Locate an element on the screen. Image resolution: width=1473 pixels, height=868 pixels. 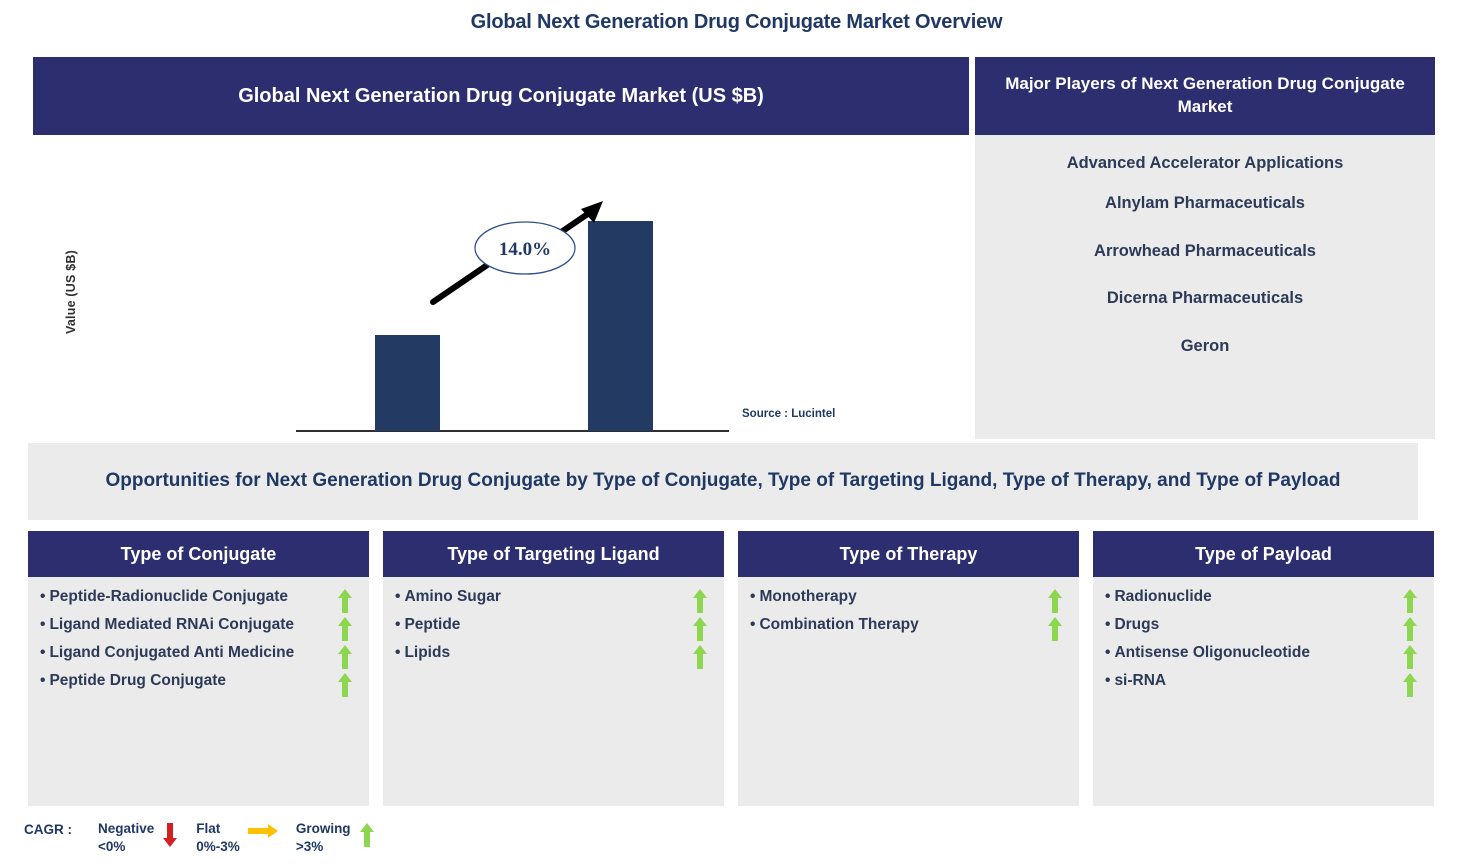
cagr-callout-label: 14.0% is located at coordinates (525, 249).